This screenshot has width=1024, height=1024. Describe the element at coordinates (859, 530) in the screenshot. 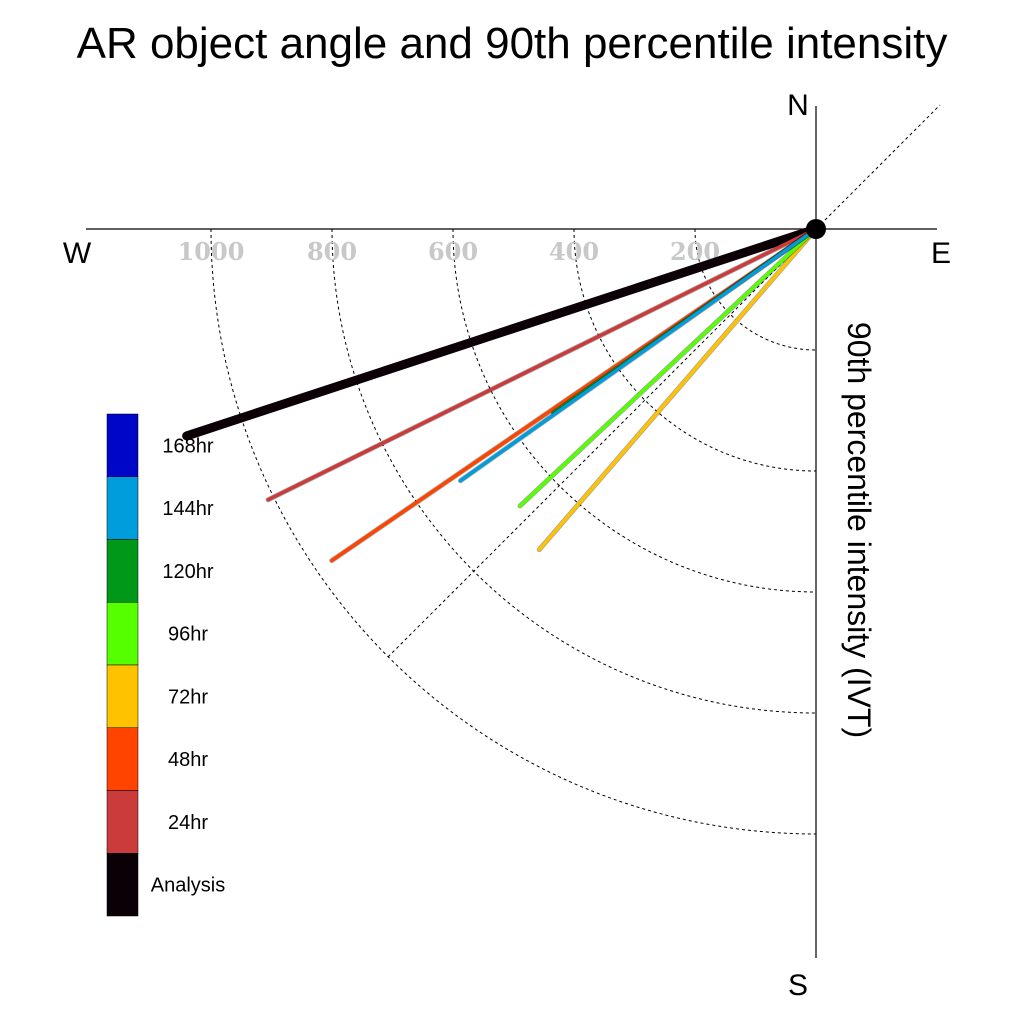

I see `radial-axis-label: 90th percentile intensity (IVT)` at that location.